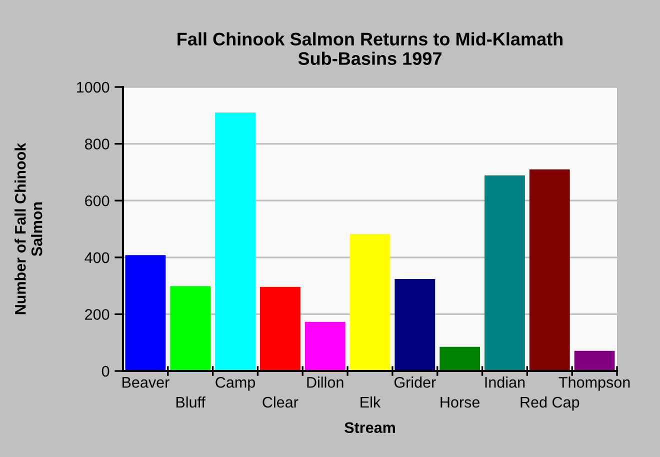 The height and width of the screenshot is (457, 660). I want to click on x-tick-label: Beaver, so click(146, 382).